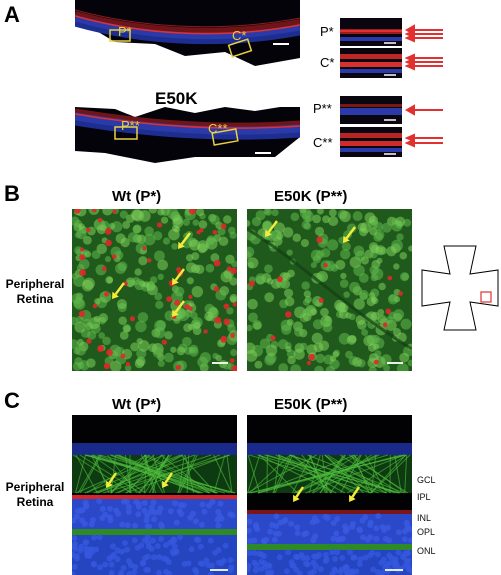  I want to click on panel-b-wt-title: Wt (P*), so click(137, 196).